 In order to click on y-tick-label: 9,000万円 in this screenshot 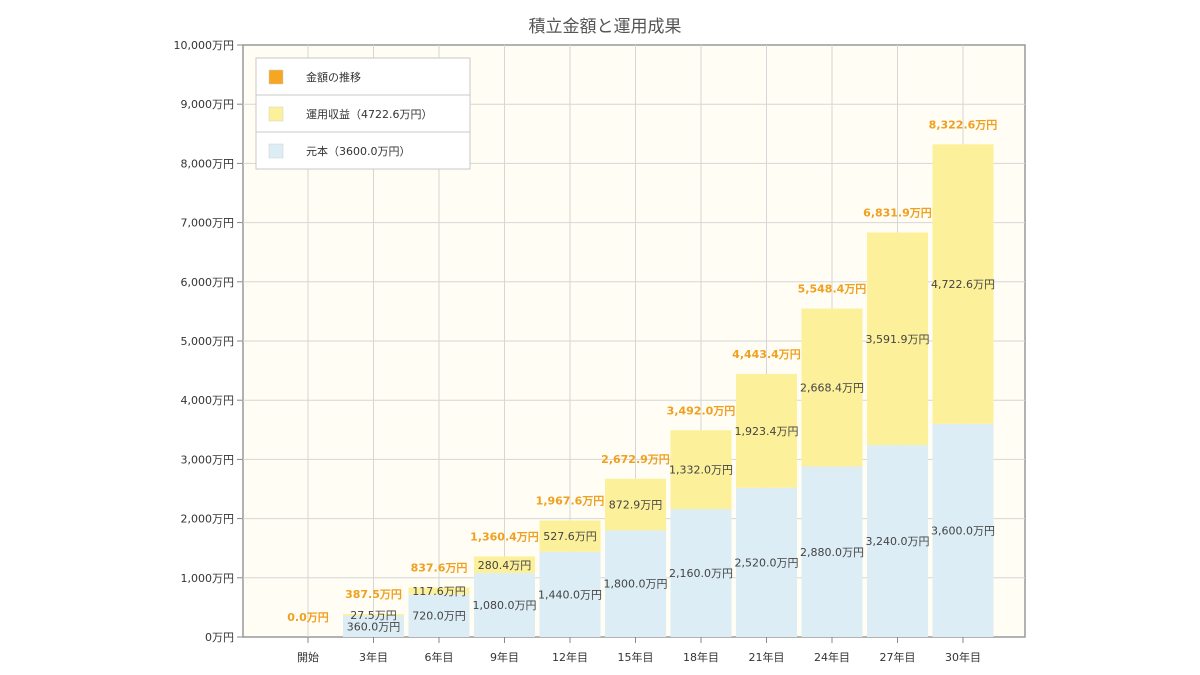, I will do `click(208, 104)`.